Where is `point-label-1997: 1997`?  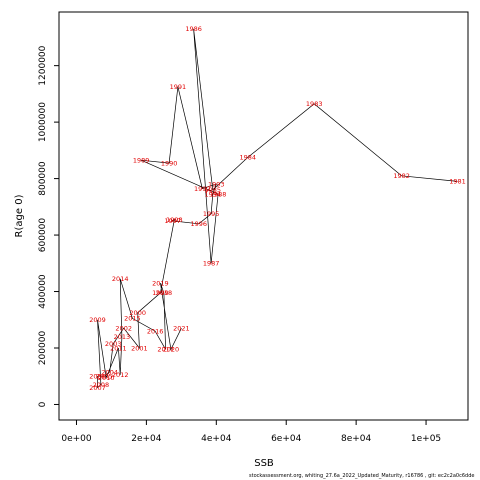
point-label-1997: 1997 is located at coordinates (172, 221).